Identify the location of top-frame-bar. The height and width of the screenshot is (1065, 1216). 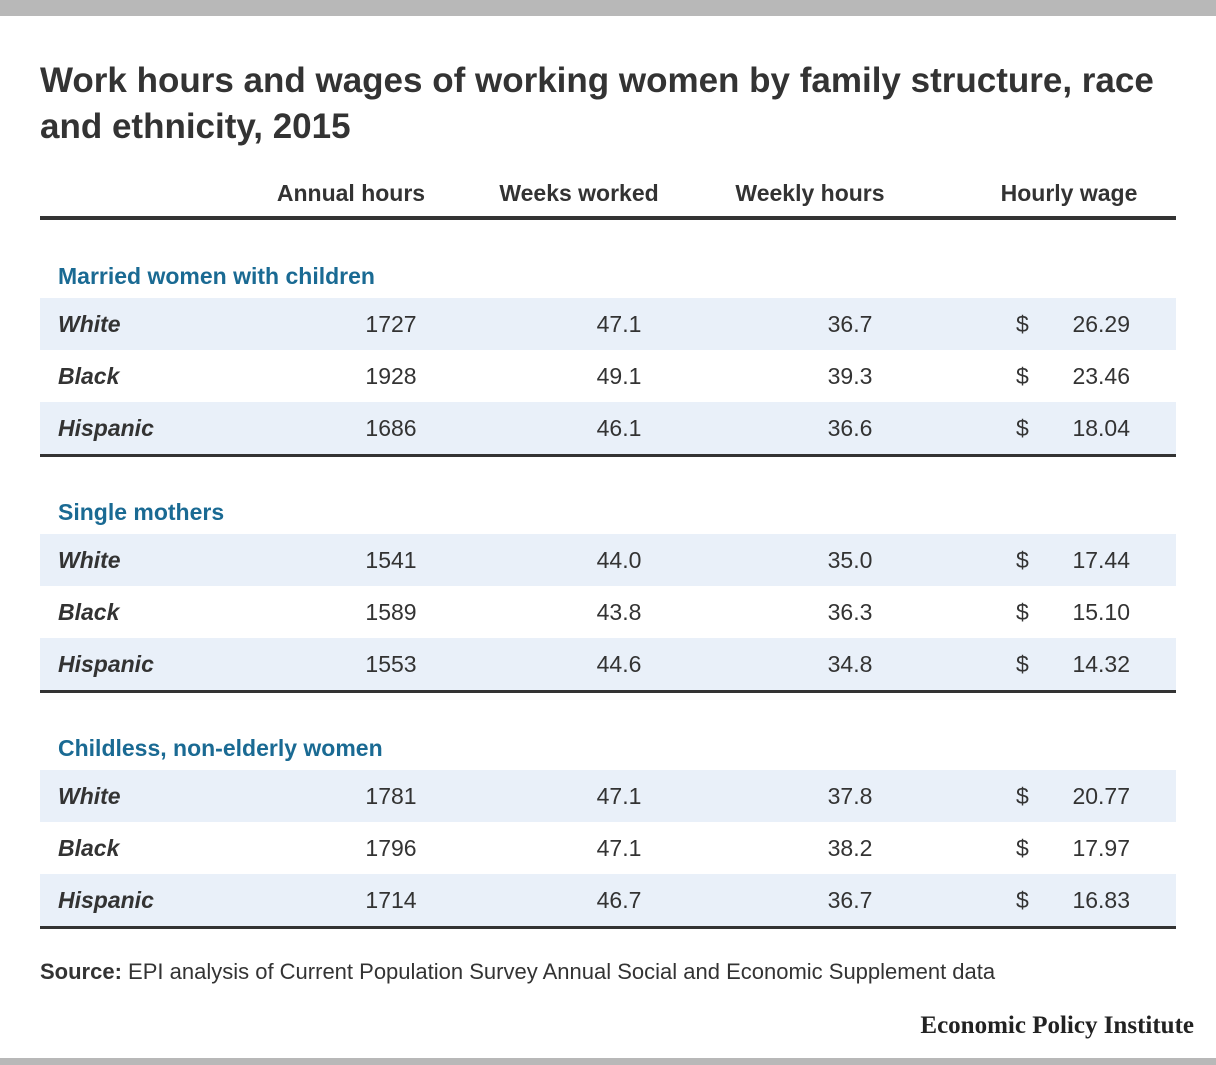
(608, 8).